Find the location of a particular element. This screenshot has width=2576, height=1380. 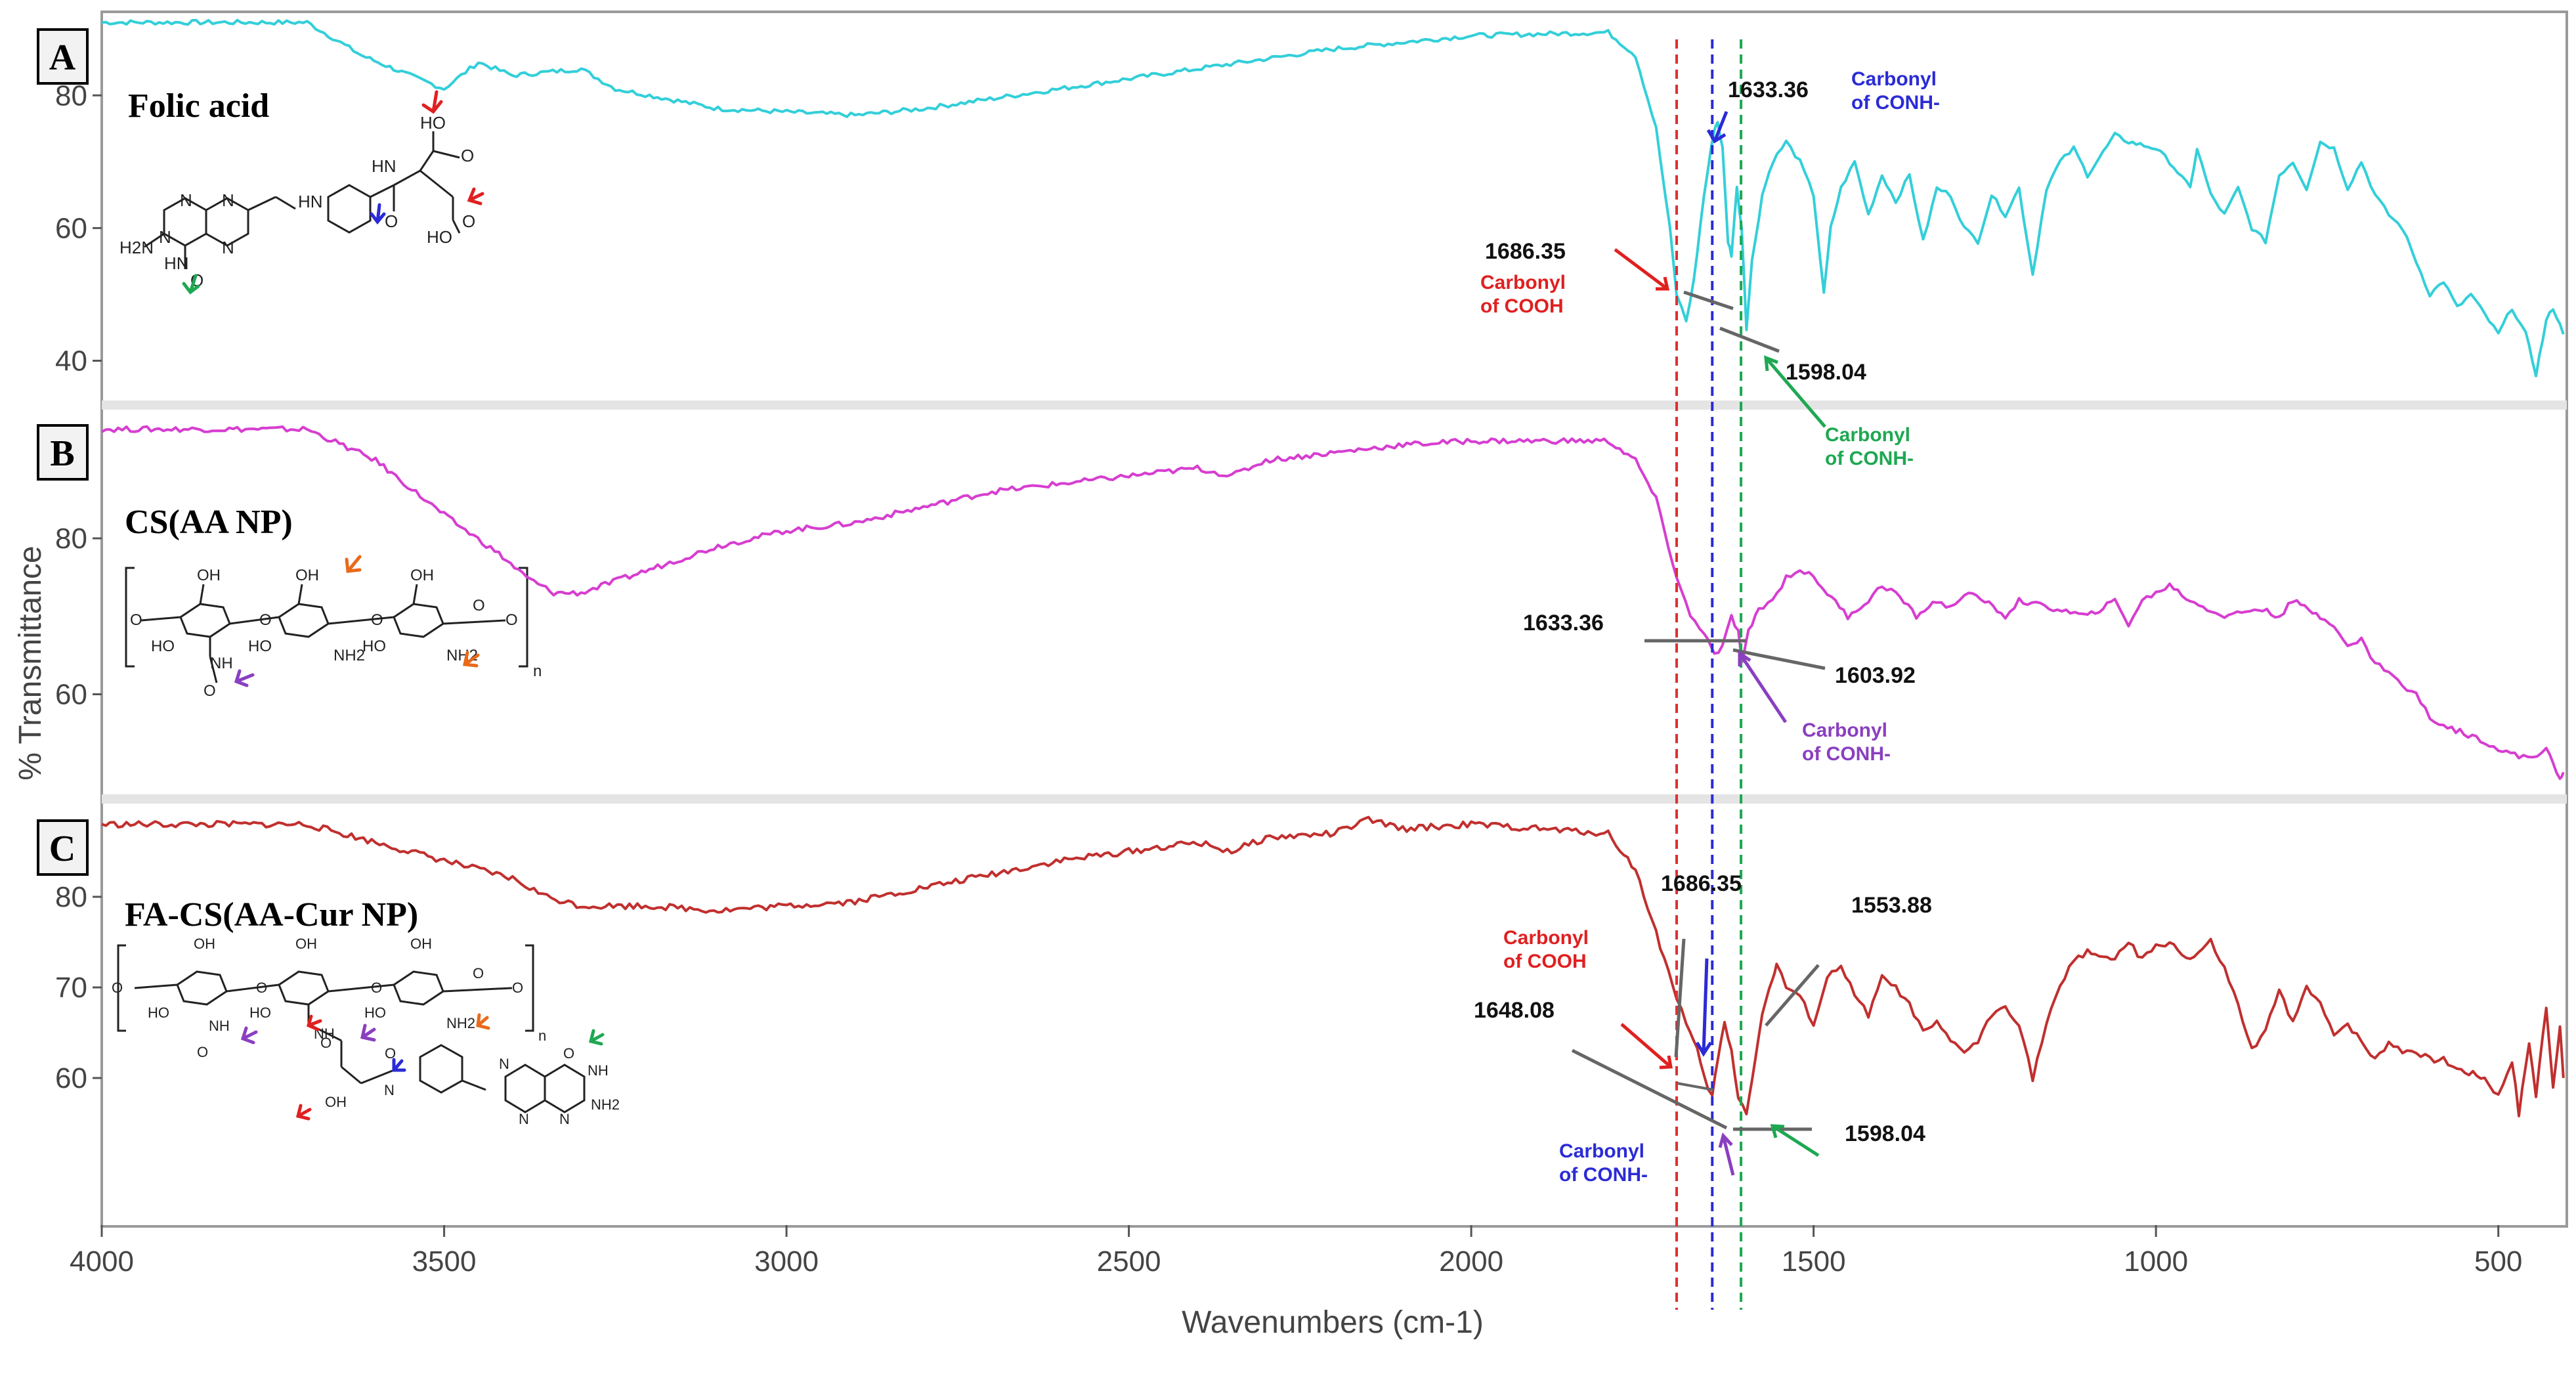

svg-text: B is located at coordinates (62, 453).